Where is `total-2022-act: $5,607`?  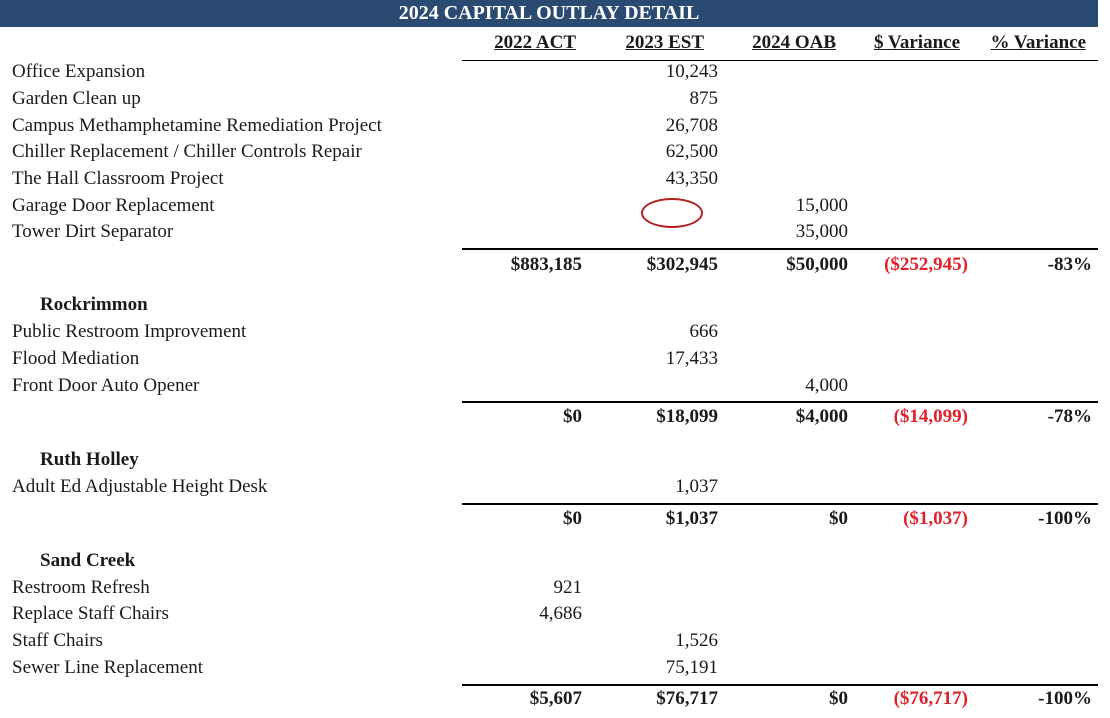
total-2022-act: $5,607 is located at coordinates (555, 698).